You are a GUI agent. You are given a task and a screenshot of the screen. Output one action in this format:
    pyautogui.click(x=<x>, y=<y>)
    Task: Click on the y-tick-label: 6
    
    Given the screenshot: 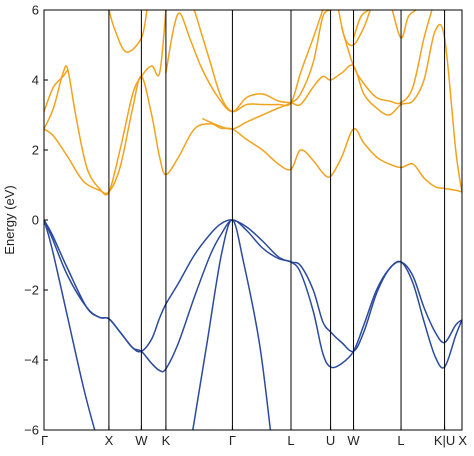 What is the action you would take?
    pyautogui.click(x=35, y=10)
    